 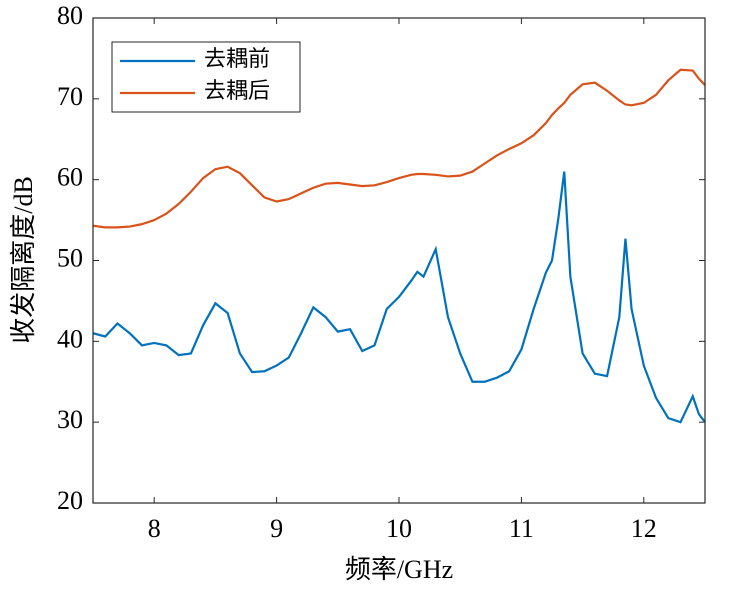 I want to click on y-tick-label: 50, so click(x=70, y=257).